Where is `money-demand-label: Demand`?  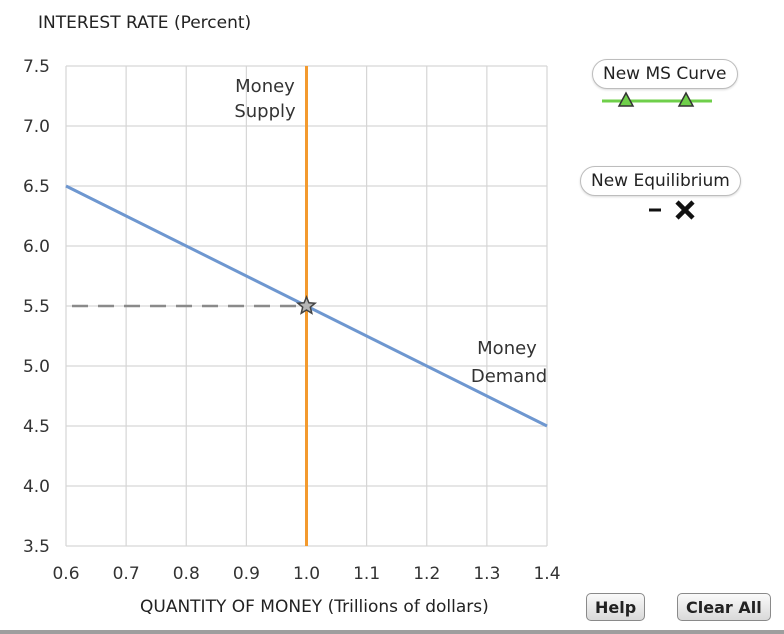 money-demand-label: Demand is located at coordinates (509, 376).